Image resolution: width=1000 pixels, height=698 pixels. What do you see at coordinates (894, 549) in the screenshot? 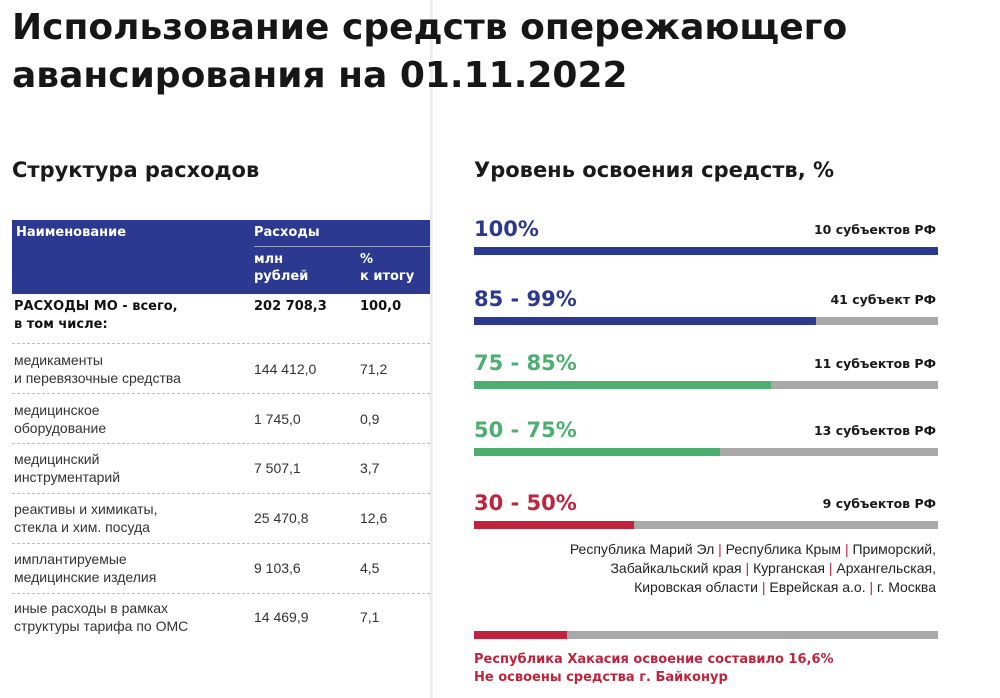
I see `region-item: Приморский,` at bounding box center [894, 549].